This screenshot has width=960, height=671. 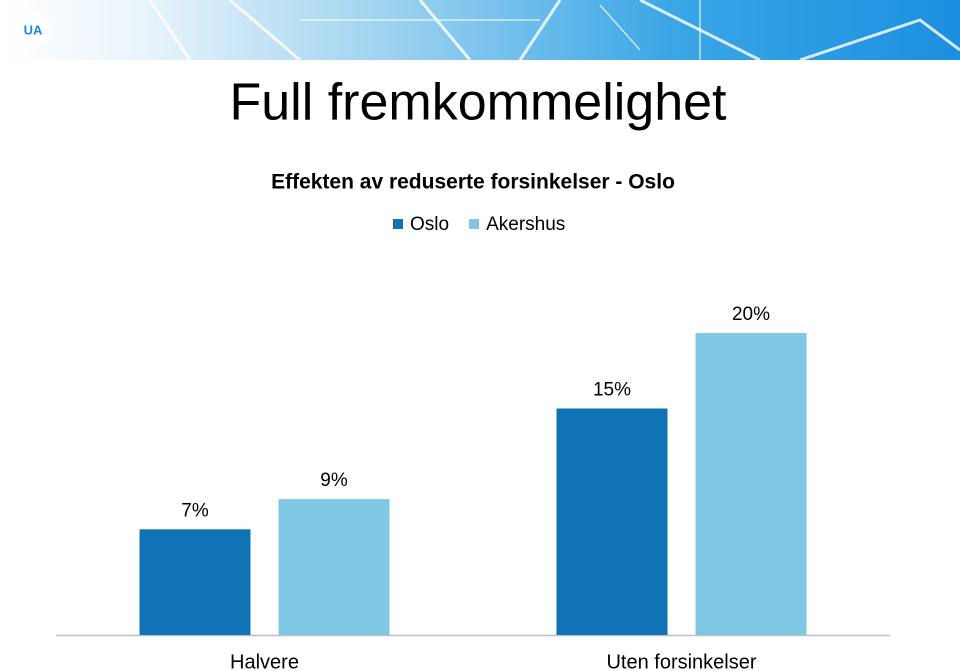 I want to click on x-tick-label: Uten forsinkelser, so click(x=681, y=661).